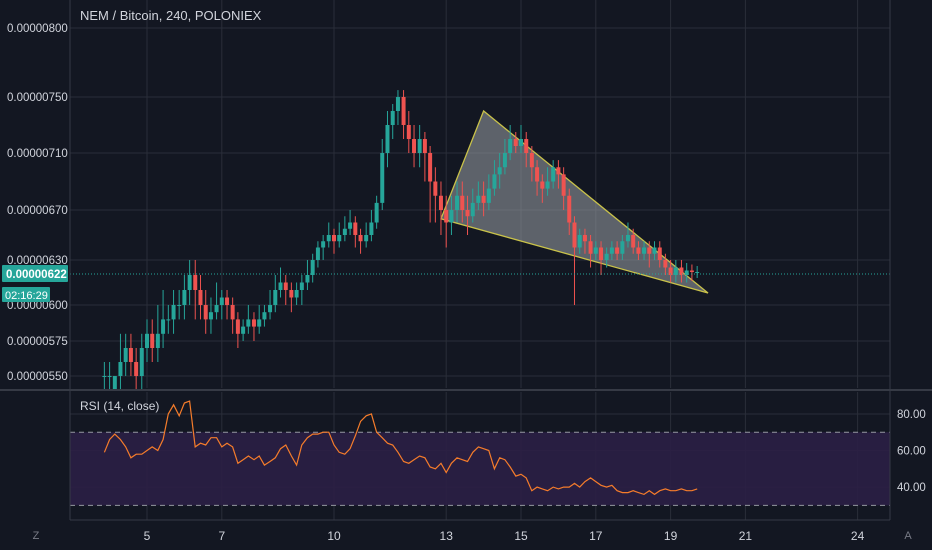 The width and height of the screenshot is (932, 550). What do you see at coordinates (671, 536) in the screenshot?
I see `time-tick-label: 19` at bounding box center [671, 536].